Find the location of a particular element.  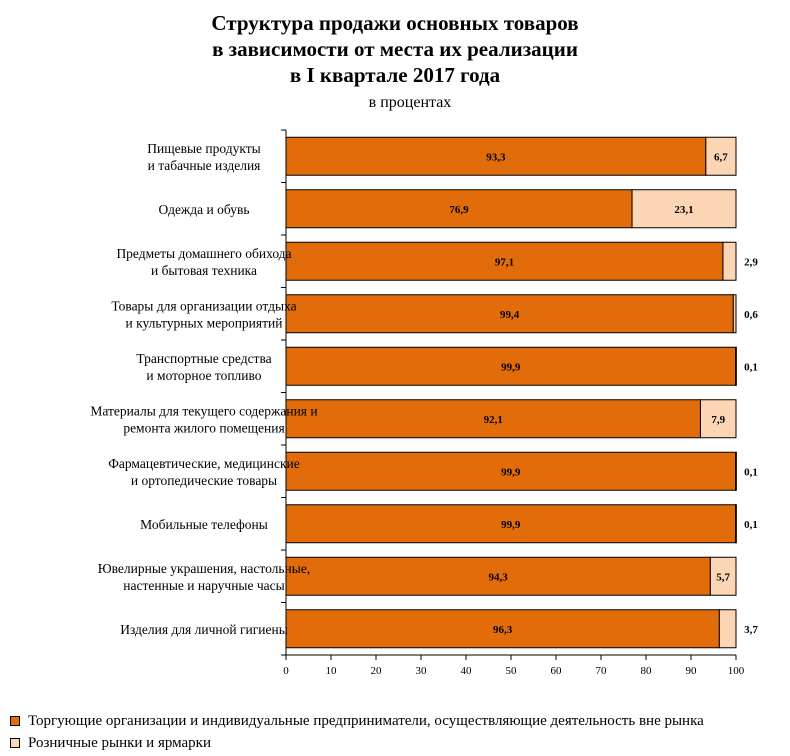

value-label-organizations: 97,1 is located at coordinates (504, 262).